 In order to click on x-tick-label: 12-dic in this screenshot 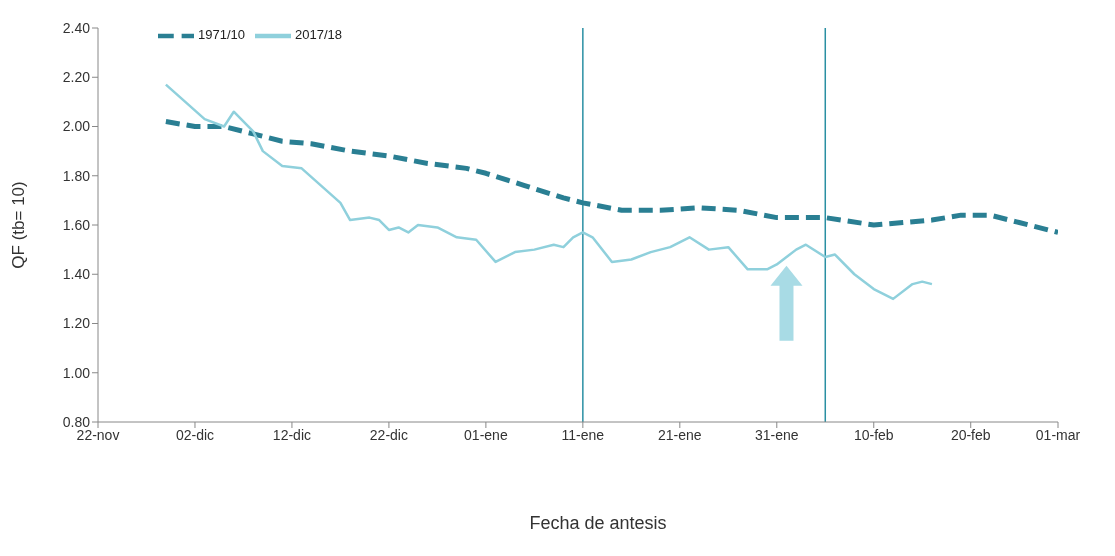, I will do `click(292, 434)`.